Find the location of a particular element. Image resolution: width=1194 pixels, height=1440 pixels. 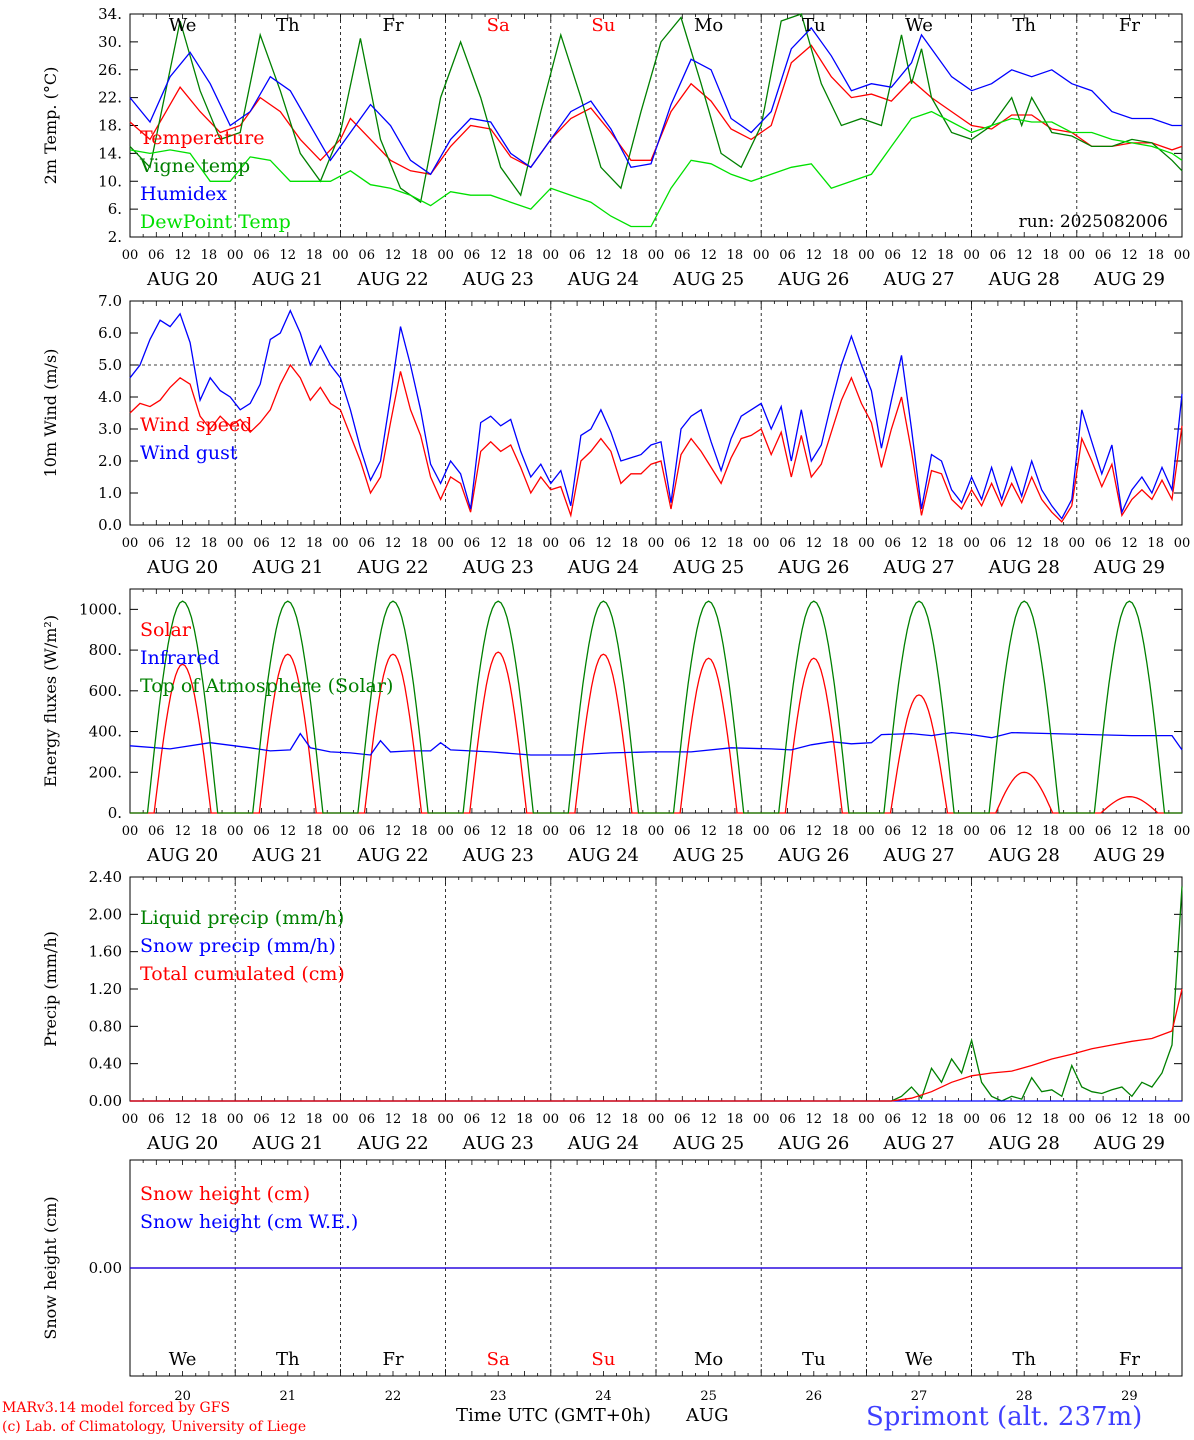

legend-entry: Wind speed is located at coordinates (196, 425).